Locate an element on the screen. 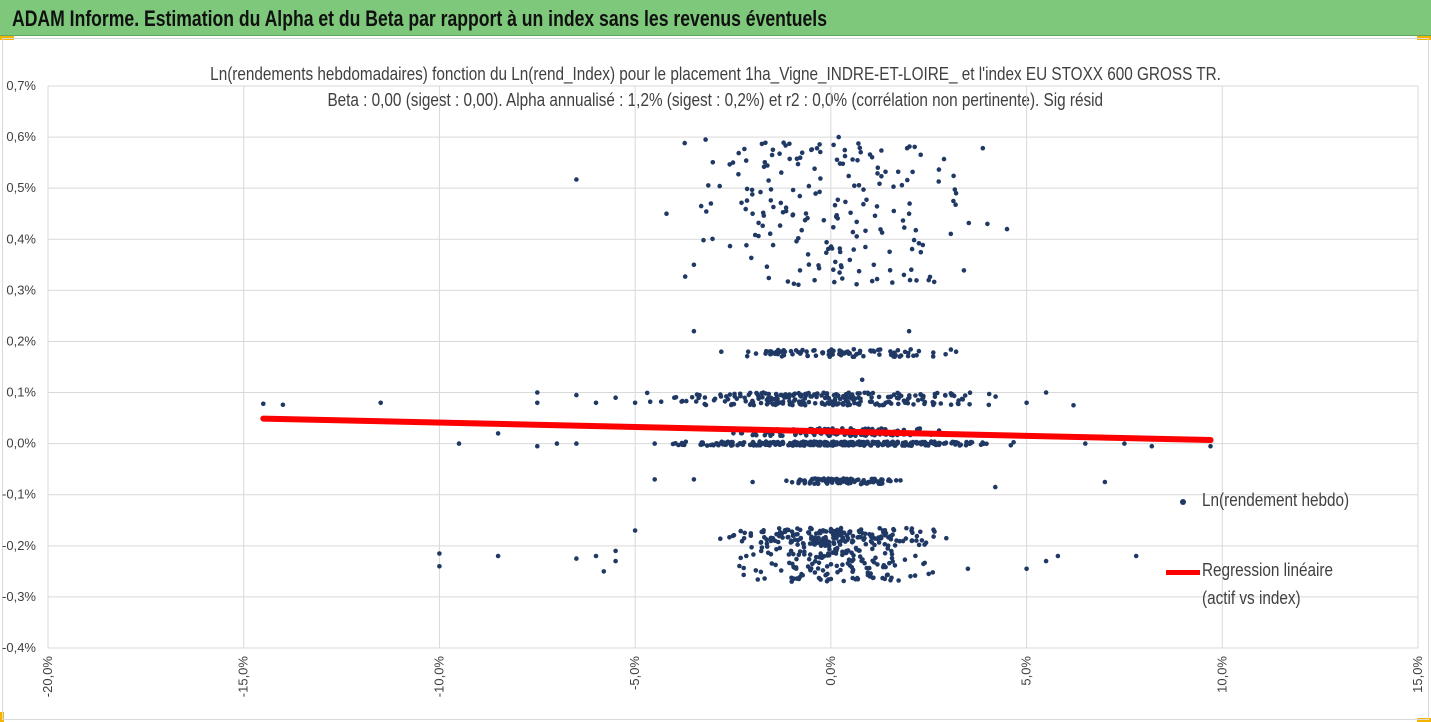 The height and width of the screenshot is (722, 1431). y-tick-label: 0,0% is located at coordinates (21, 443).